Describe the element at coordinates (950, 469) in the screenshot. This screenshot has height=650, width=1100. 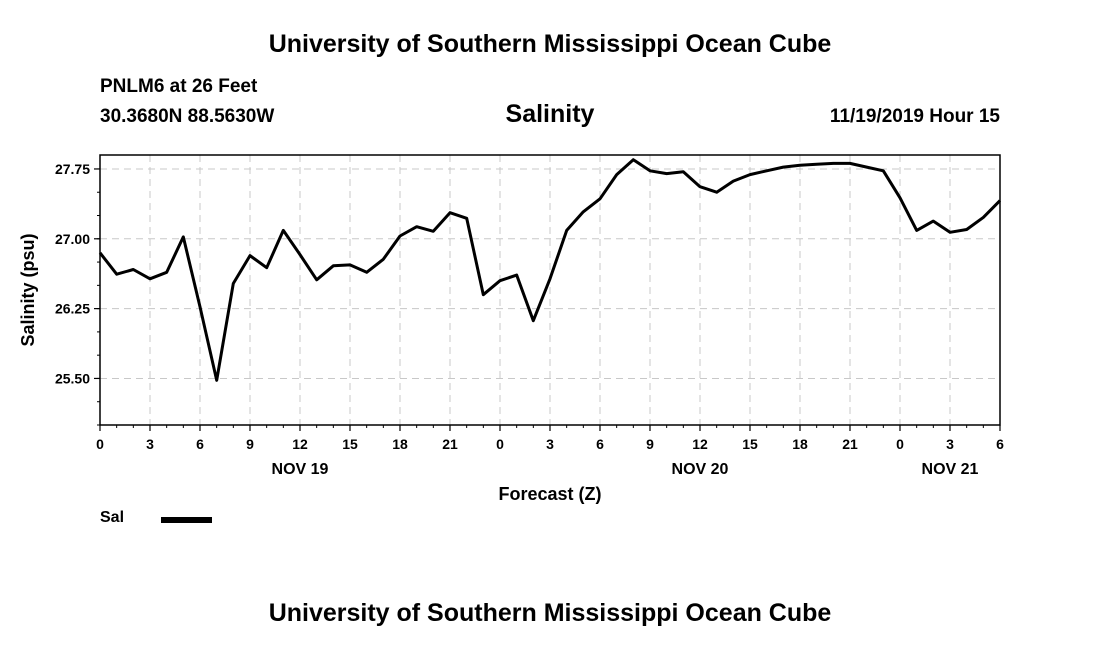
I see `date-label: NOV 21` at that location.